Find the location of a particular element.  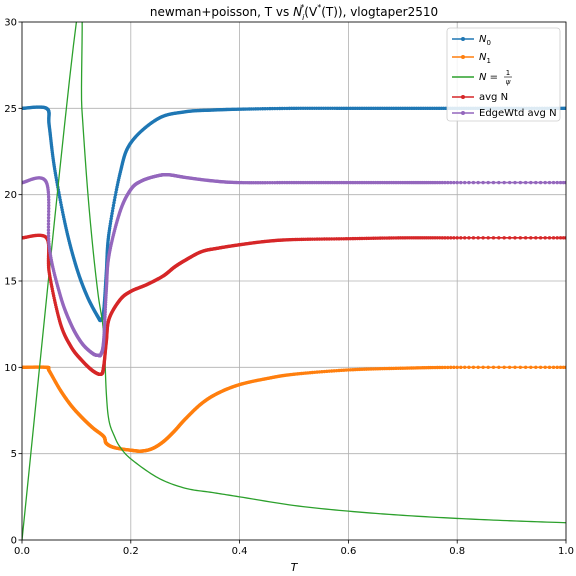

x-axis-label: T is located at coordinates (295, 567).